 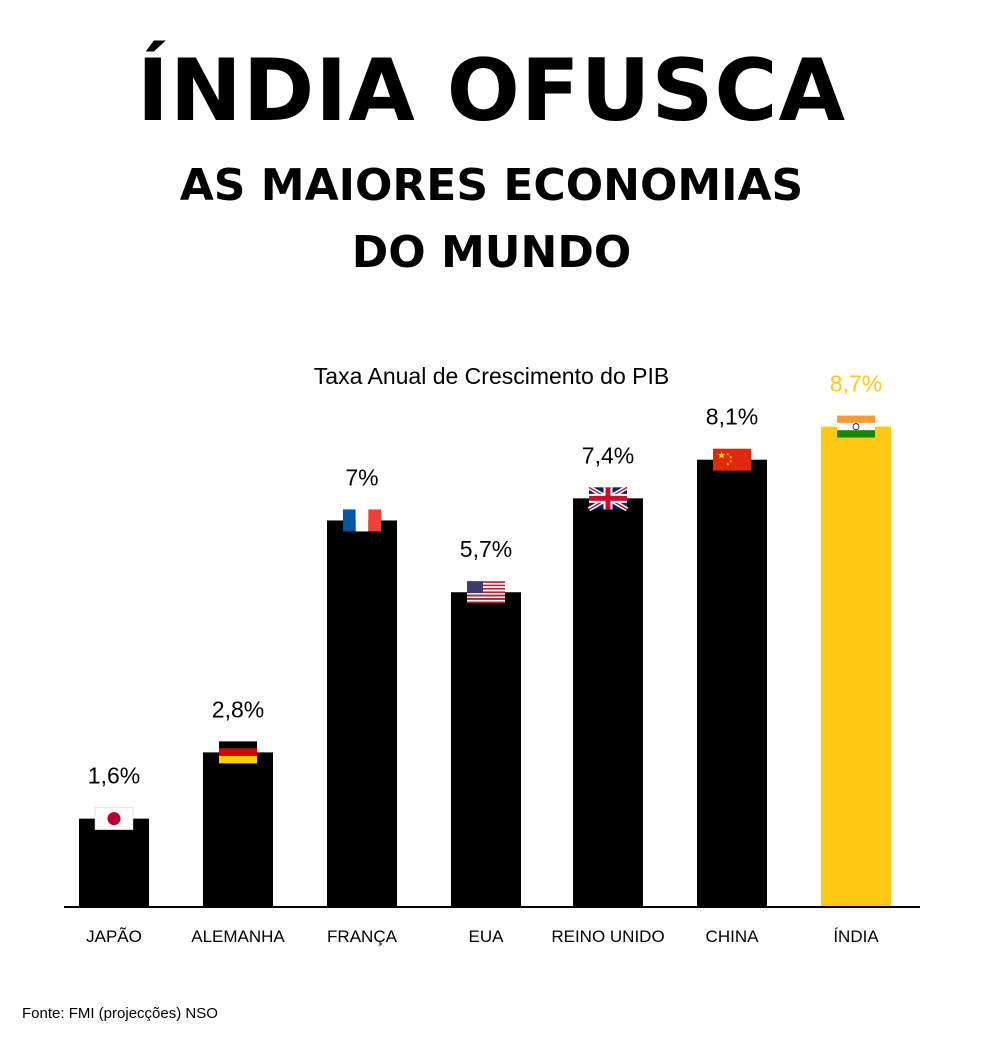 I want to click on chart-title: Taxa Anual de Crescimento do PIB, so click(x=491, y=376).